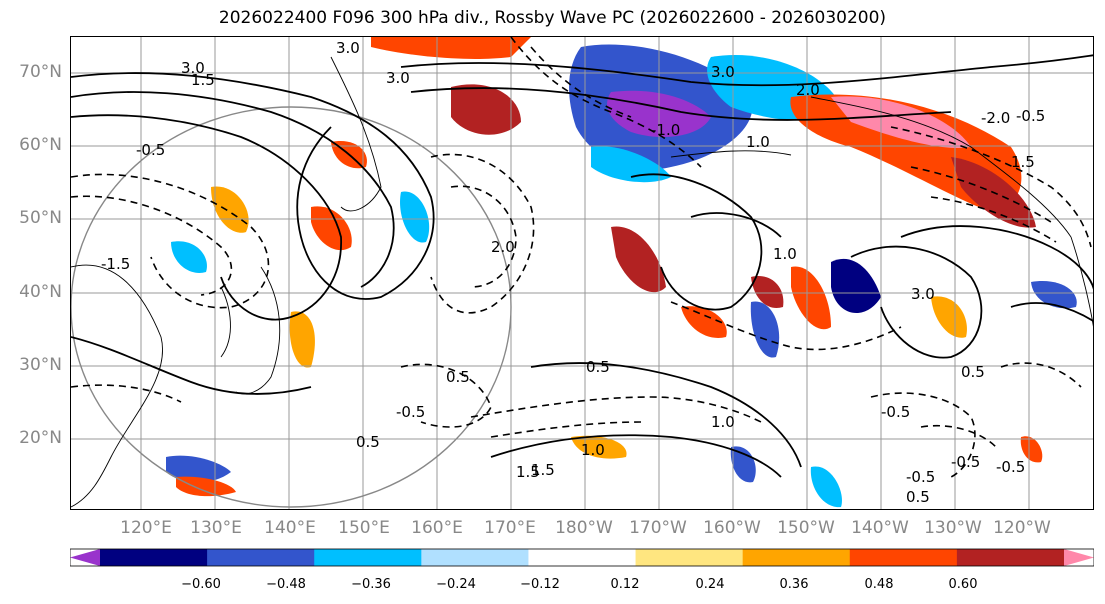 The width and height of the screenshot is (1105, 604). I want to click on colorbar, so click(582, 557).